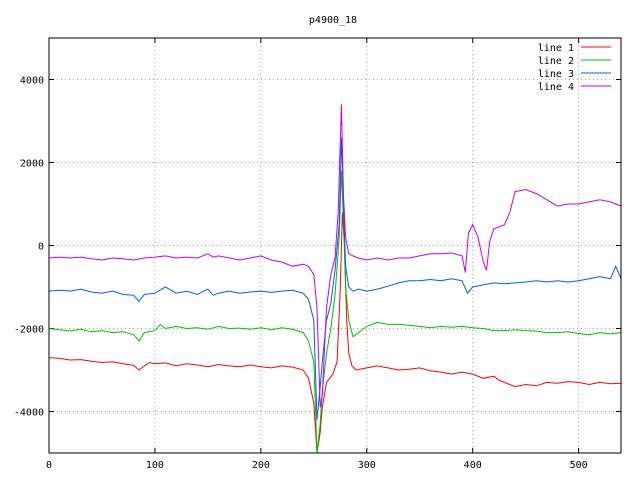  Describe the element at coordinates (556, 74) in the screenshot. I see `legend-label: line 3` at that location.